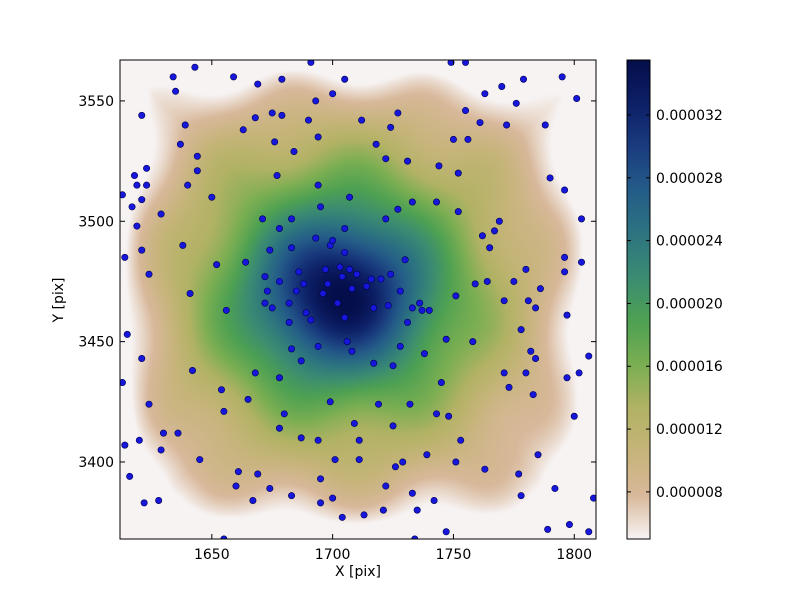  What do you see at coordinates (96, 222) in the screenshot?
I see `y-tick-label: 3500` at bounding box center [96, 222].